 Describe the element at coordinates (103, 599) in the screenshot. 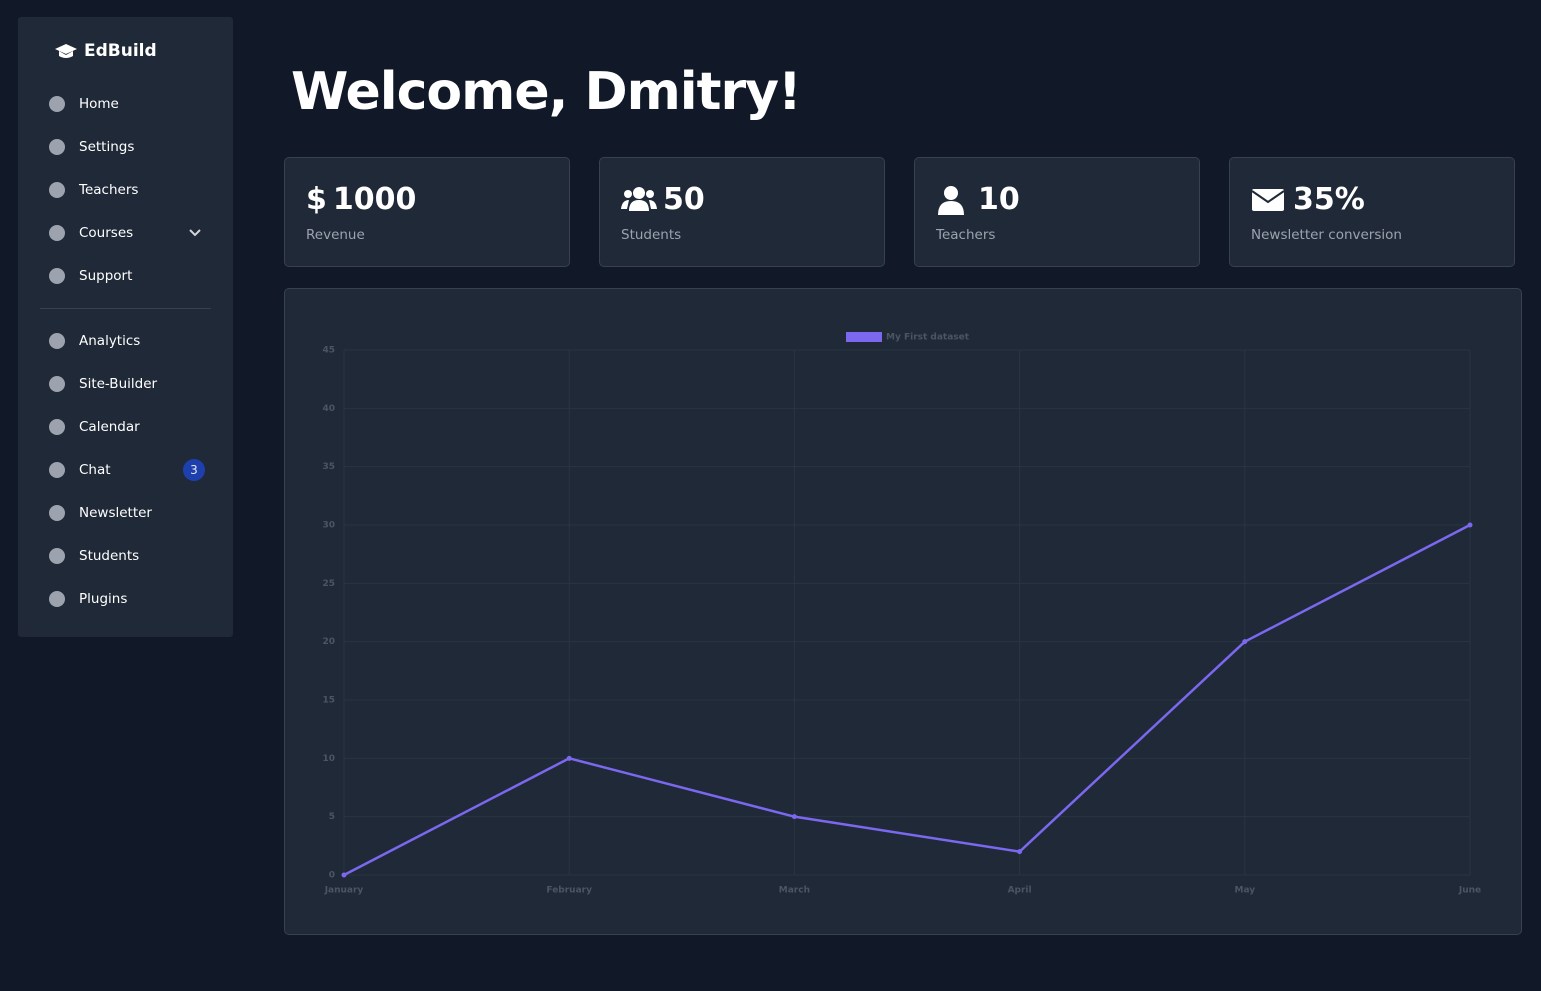

I see `nav-label: Plugins` at that location.